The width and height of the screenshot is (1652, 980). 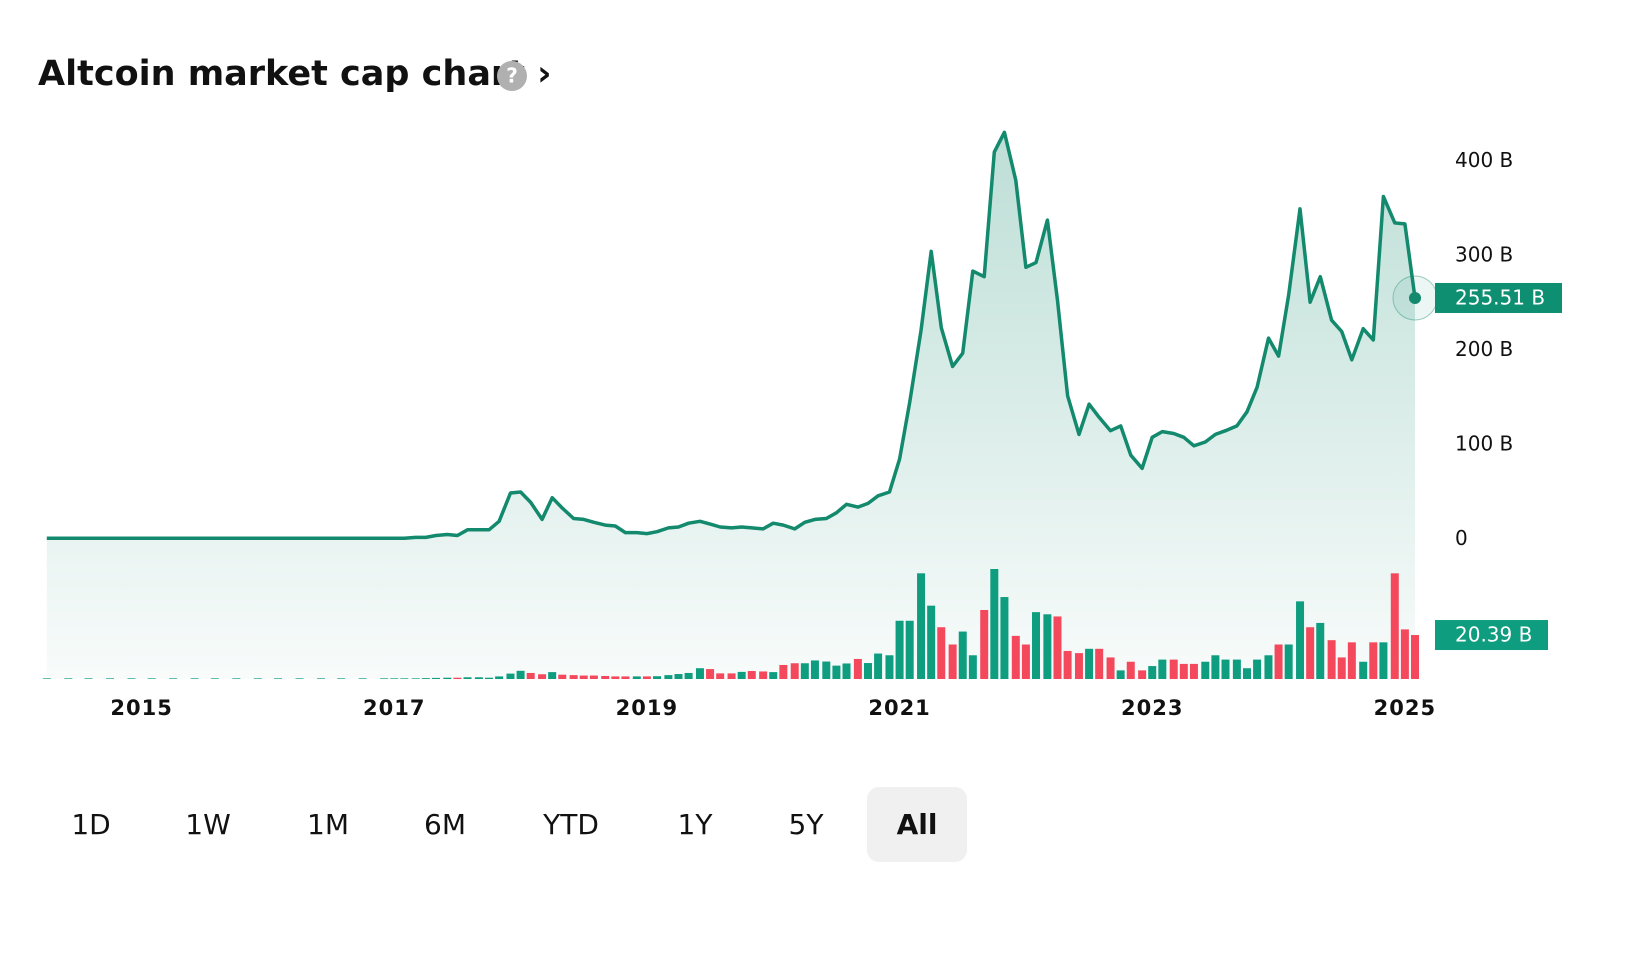 I want to click on y-tick-label: 200 B, so click(x=1484, y=349).